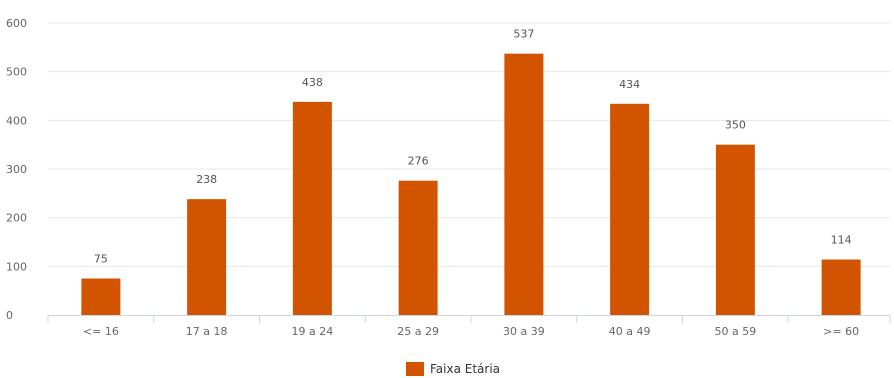 Image resolution: width=894 pixels, height=378 pixels. I want to click on y-tick-label: 100, so click(16, 266).